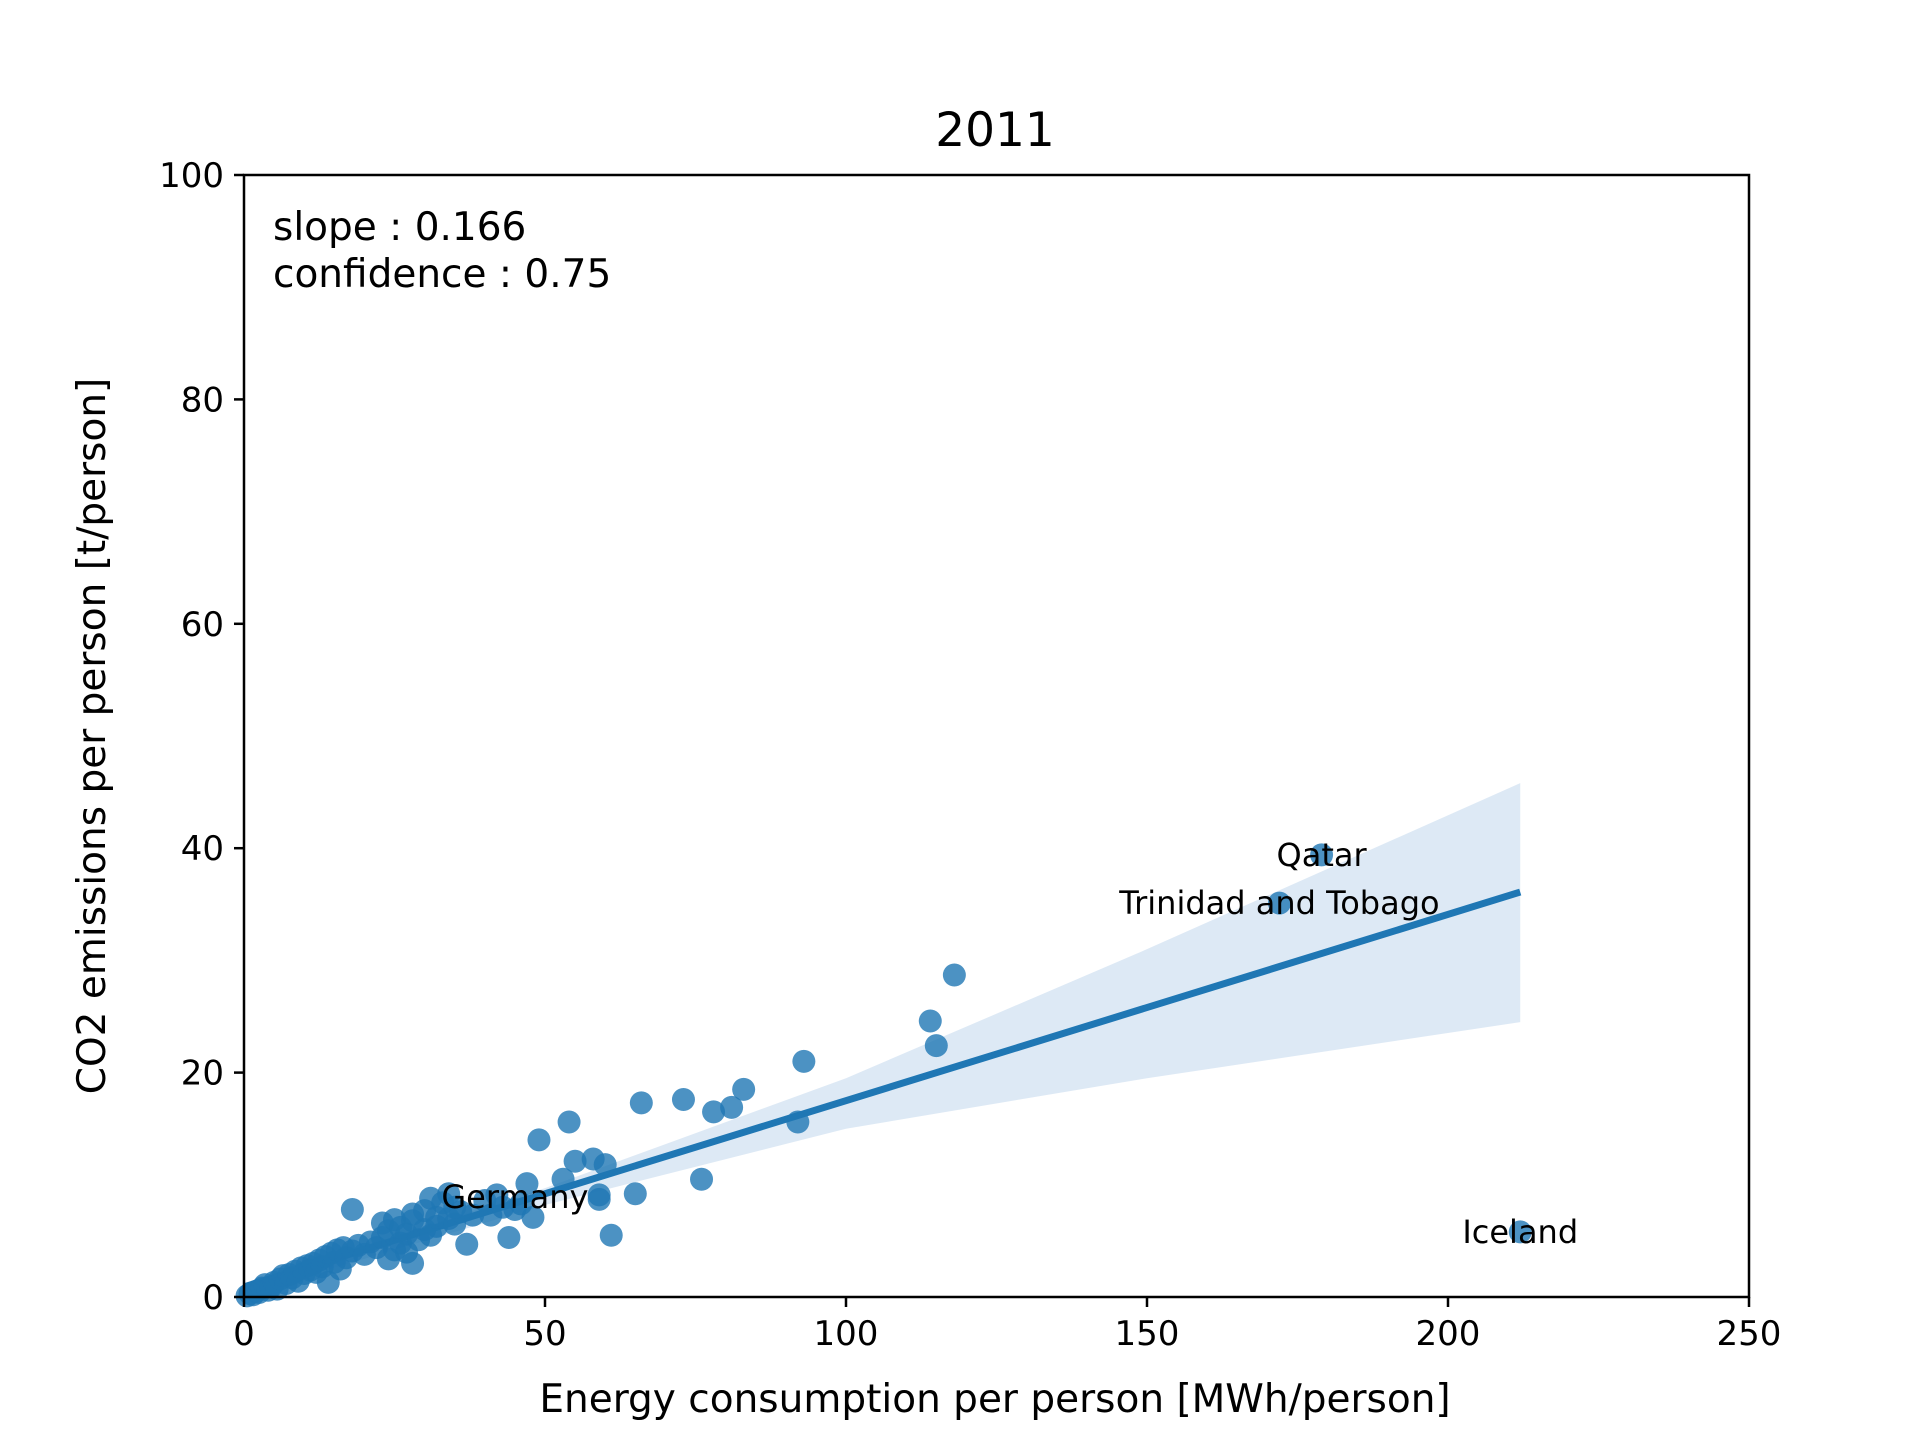 This screenshot has height=1440, width=1920. What do you see at coordinates (514, 1197) in the screenshot?
I see `point-annotation: Germany` at bounding box center [514, 1197].